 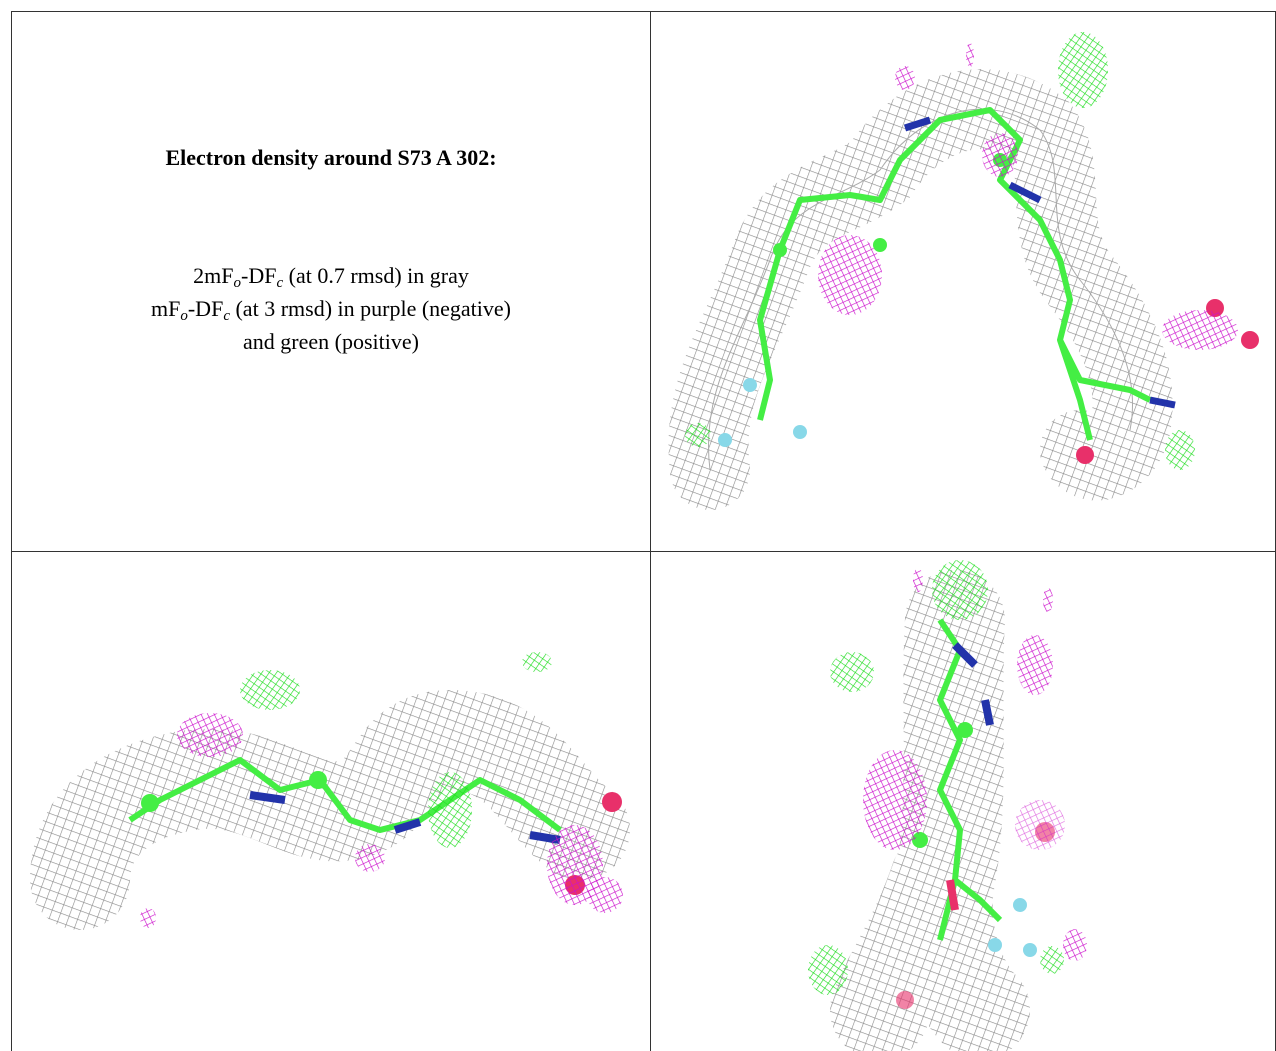 What do you see at coordinates (952, 895) in the screenshot?
I see `oxygen-bond` at bounding box center [952, 895].